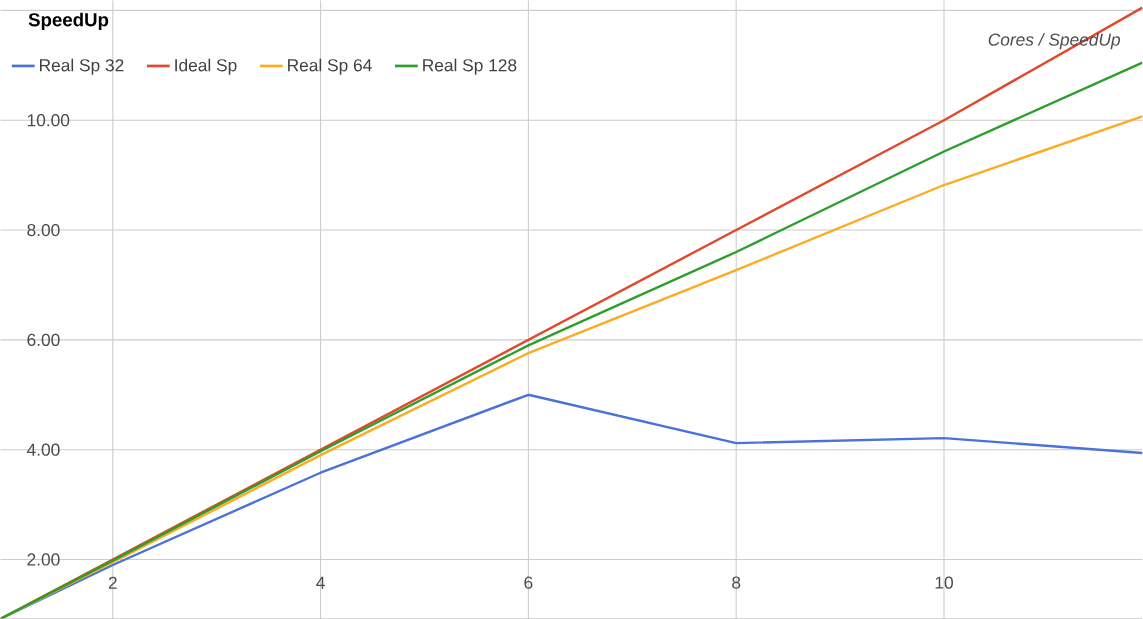  Describe the element at coordinates (330, 66) in the screenshot. I see `legend-label: Real Sp 64` at that location.